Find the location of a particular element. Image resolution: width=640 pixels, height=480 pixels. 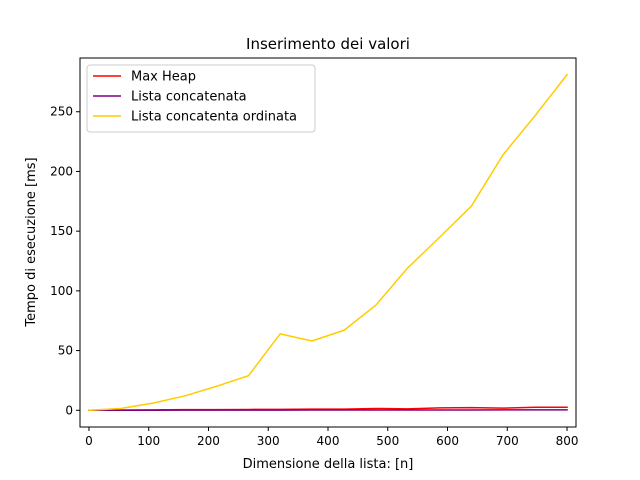

y-tick-label: 250 is located at coordinates (61, 112).